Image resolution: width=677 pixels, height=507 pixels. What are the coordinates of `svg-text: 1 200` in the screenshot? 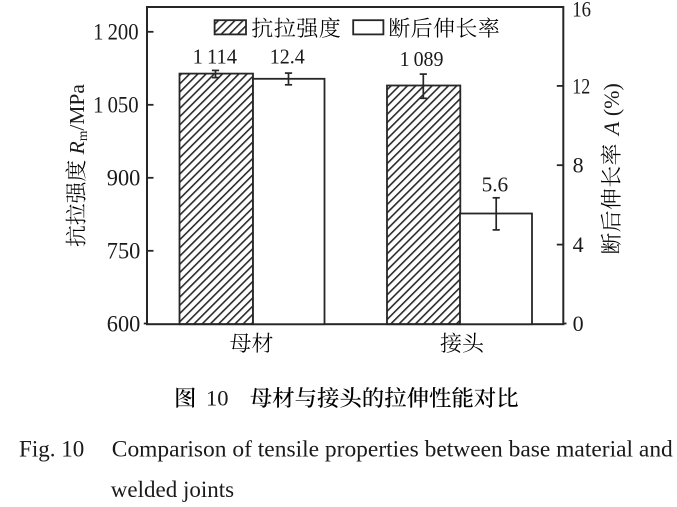 It's located at (116, 32).